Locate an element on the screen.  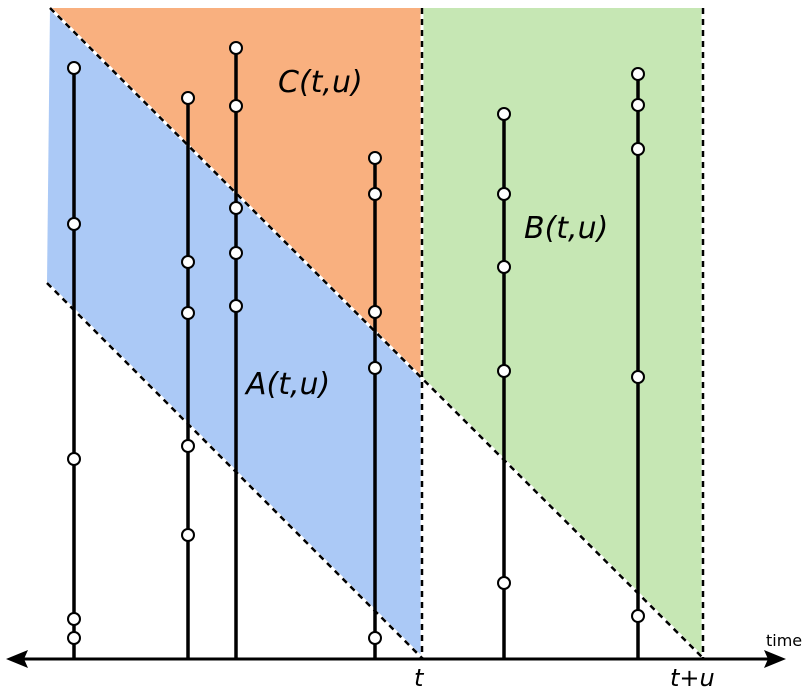
time-axis-label: time is located at coordinates (784, 640).